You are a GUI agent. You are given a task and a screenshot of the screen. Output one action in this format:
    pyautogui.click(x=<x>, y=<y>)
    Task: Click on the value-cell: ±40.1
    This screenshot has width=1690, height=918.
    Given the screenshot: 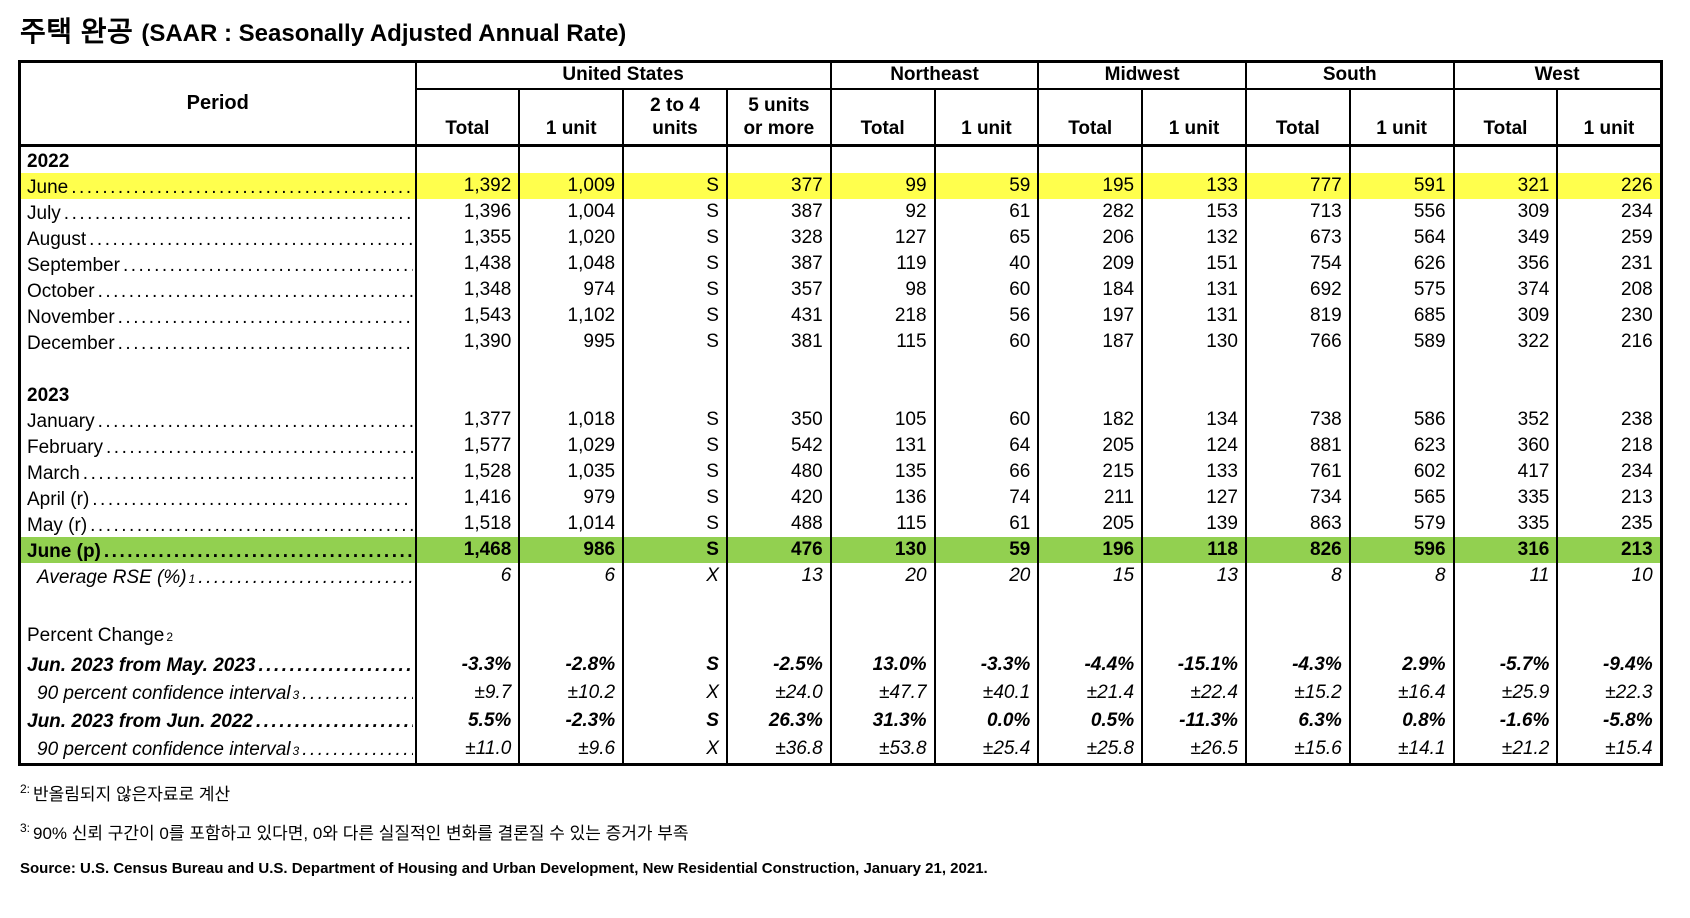 What is the action you would take?
    pyautogui.click(x=986, y=693)
    